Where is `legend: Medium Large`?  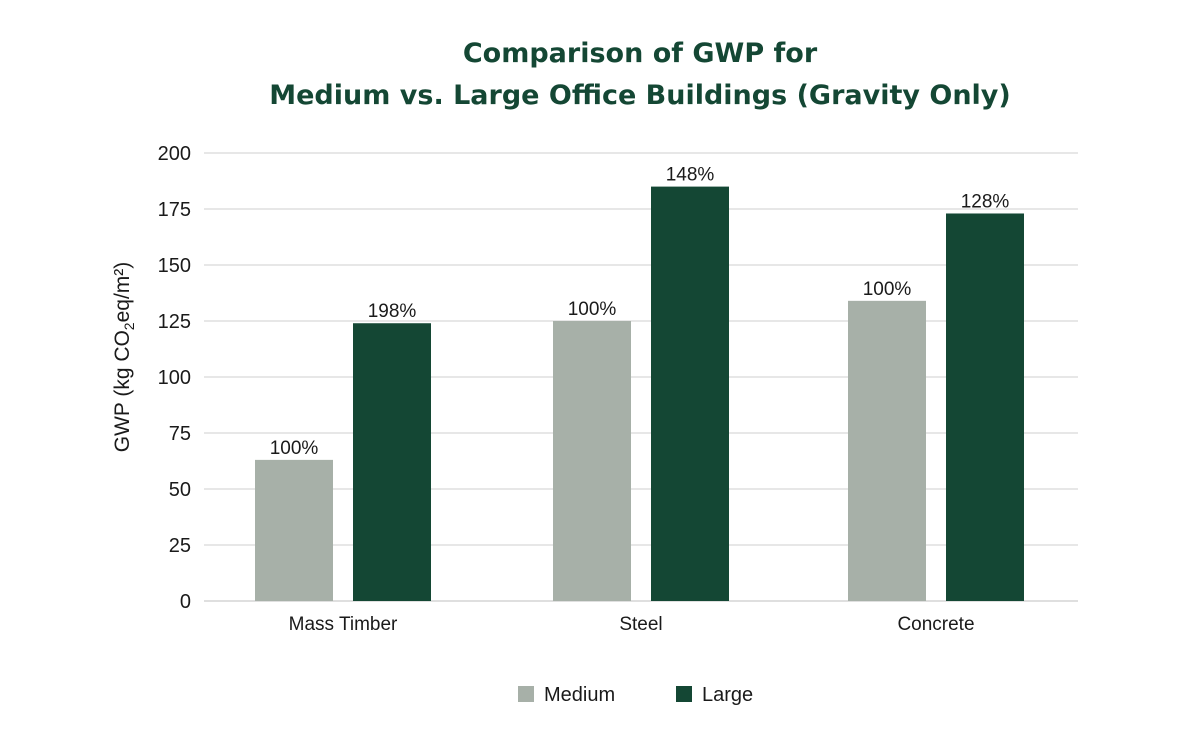
legend: Medium Large is located at coordinates (635, 695).